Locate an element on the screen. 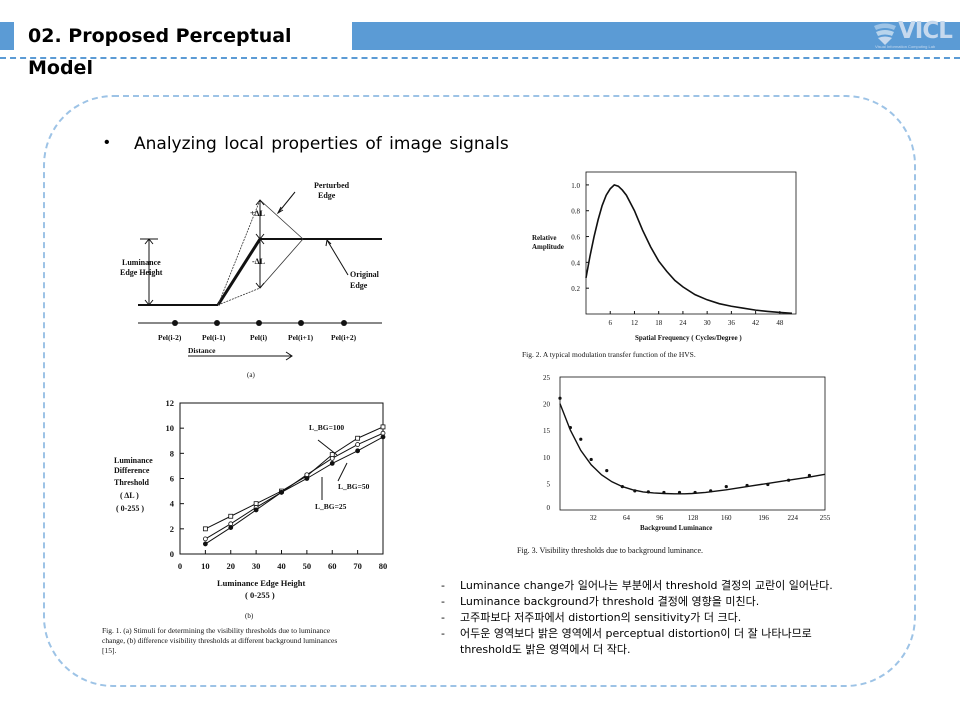 Image resolution: width=960 pixels, height=720 pixels. y-tick-label: 8 is located at coordinates (172, 453).